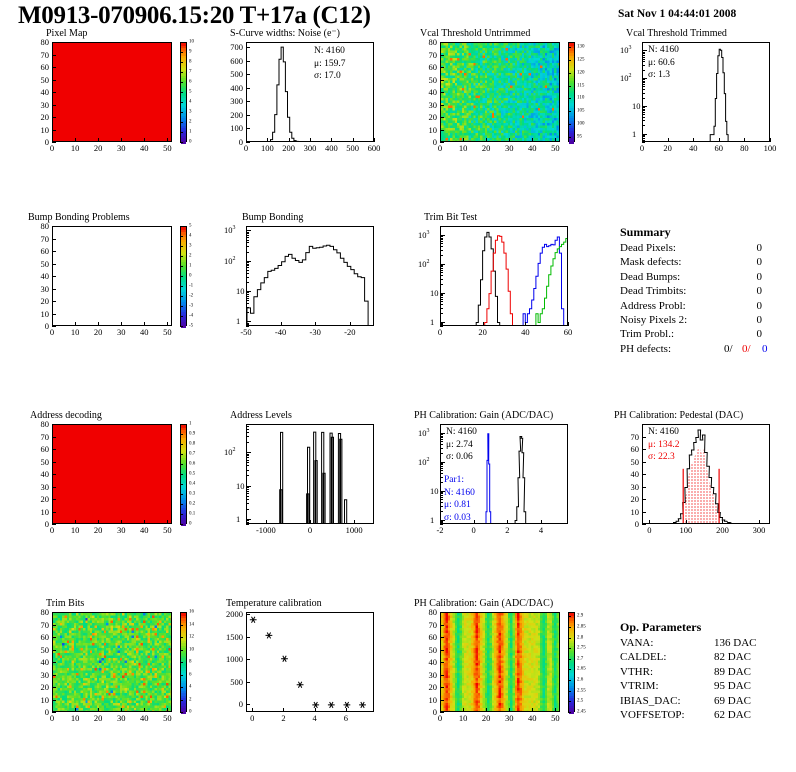 The image size is (796, 772). What do you see at coordinates (191, 286) in the screenshot?
I see `colorbar-tick-label: -1` at bounding box center [191, 286].